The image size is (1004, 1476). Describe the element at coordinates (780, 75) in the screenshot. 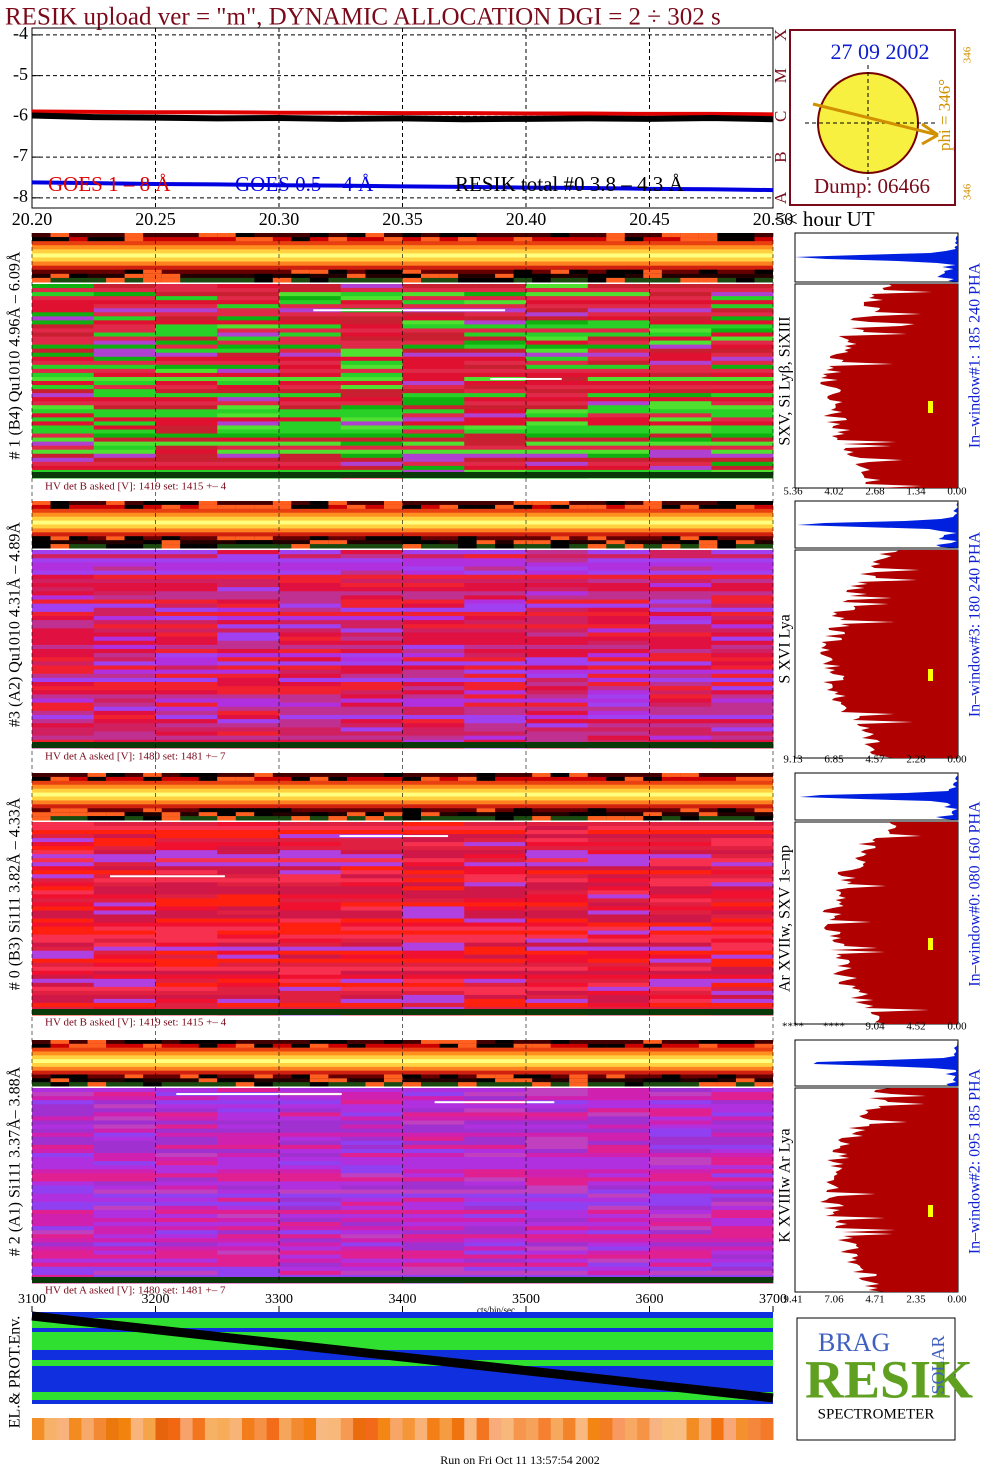

I see `y2-tick-label: M` at that location.